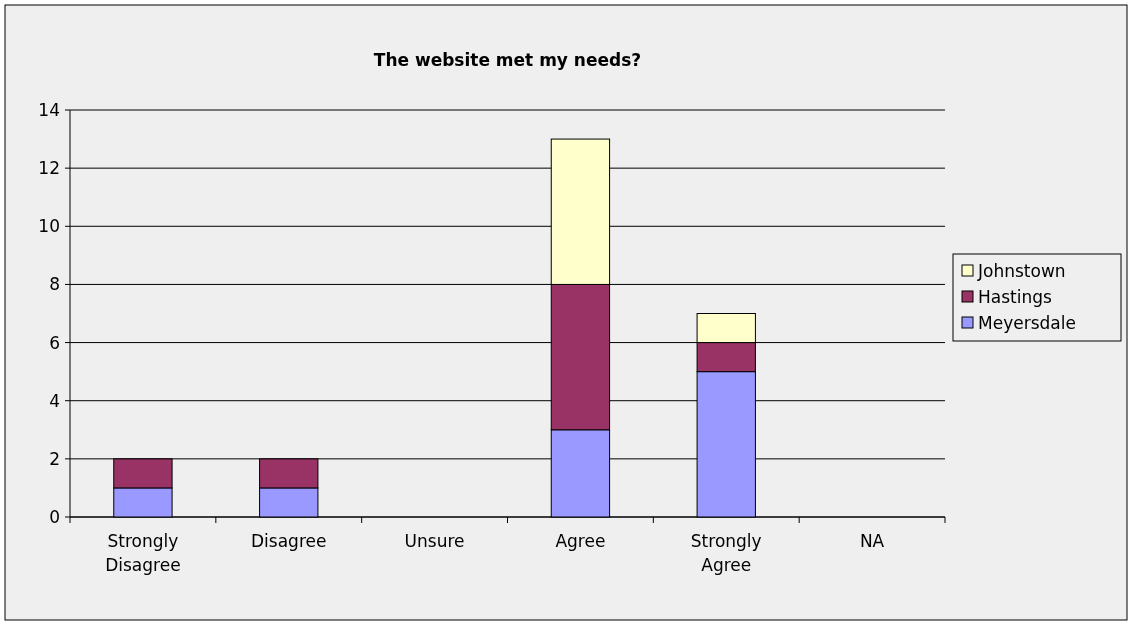 Image resolution: width=1133 pixels, height=628 pixels. I want to click on y-tick-label: 2, so click(54, 458).